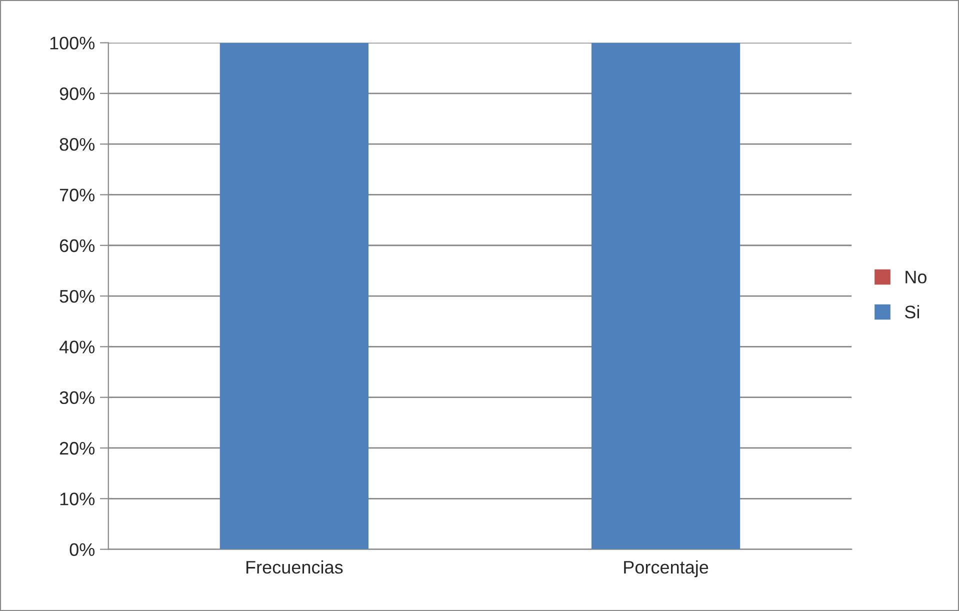 This screenshot has height=611, width=959. I want to click on x-tick-label: Porcentaje, so click(666, 569).